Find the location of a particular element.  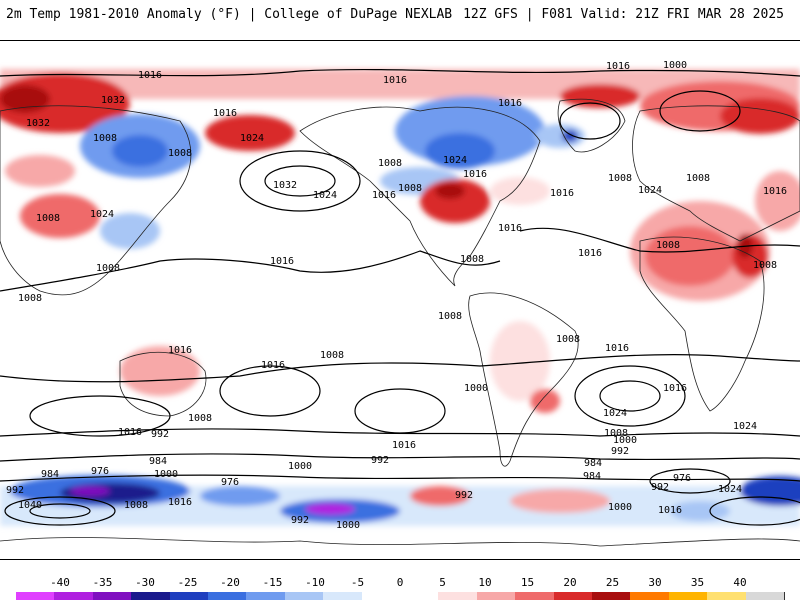

colorbar-legend: -40 -35 -30 -25 -20 -15 -10 -5 0 5 10 15 20 25 30 35 40 is located at coordinates (400, 583).